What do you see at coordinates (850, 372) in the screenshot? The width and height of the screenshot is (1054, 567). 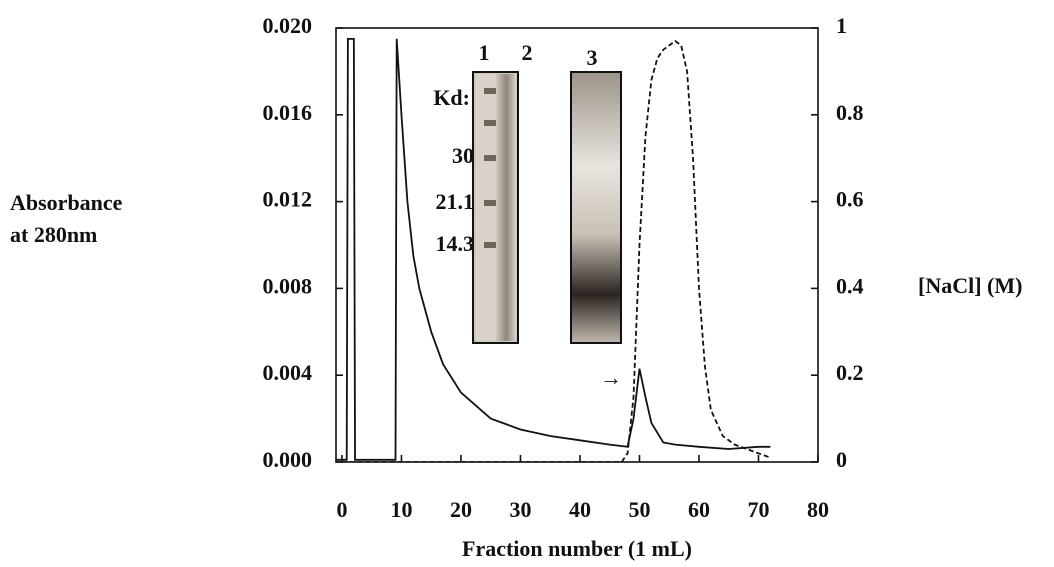 I see `y2-tick-label: 0.2` at bounding box center [850, 372].